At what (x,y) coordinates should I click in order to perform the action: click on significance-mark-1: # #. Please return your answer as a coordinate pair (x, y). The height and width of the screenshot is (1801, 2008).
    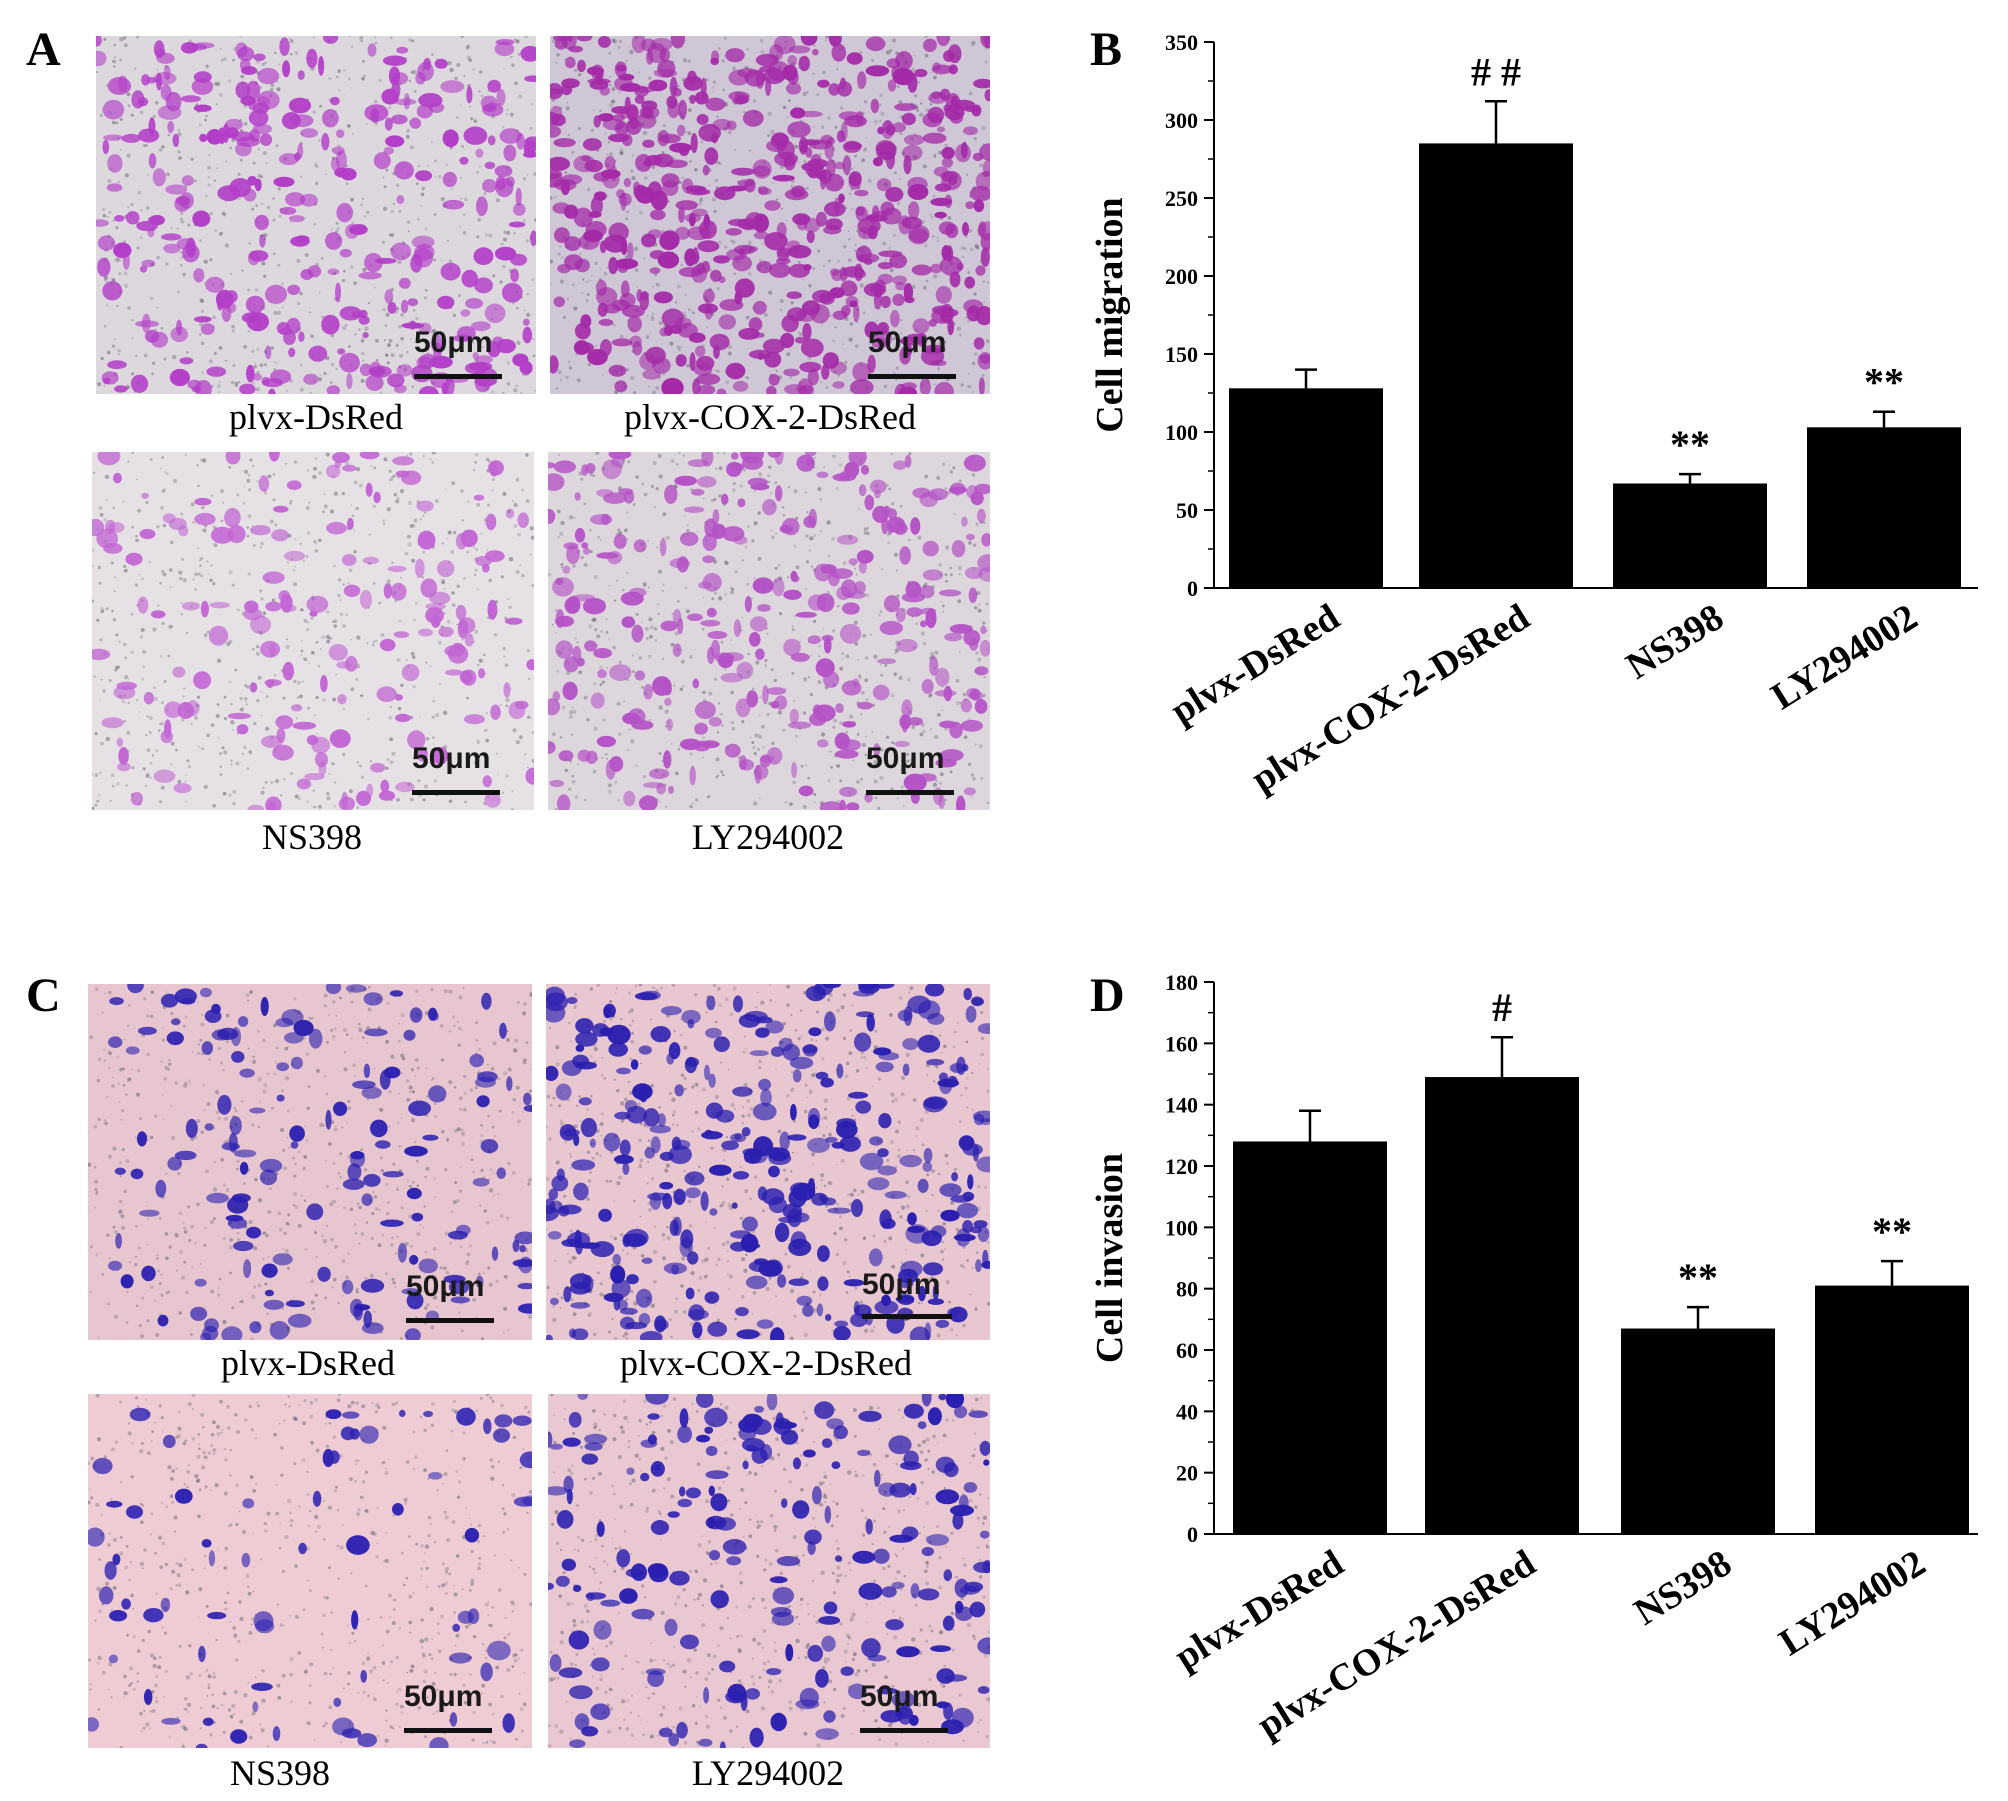
    Looking at the image, I should click on (1496, 71).